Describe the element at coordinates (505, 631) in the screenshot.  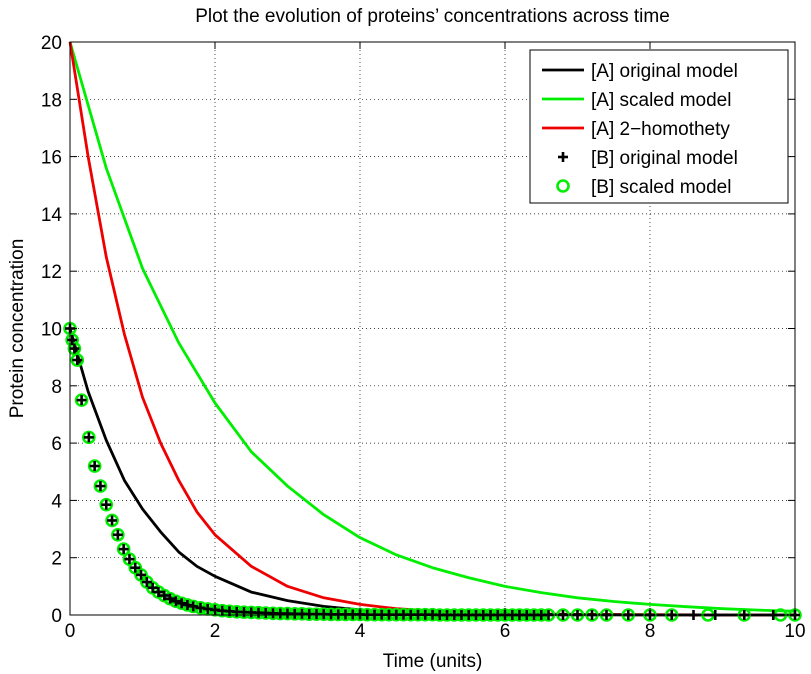
I see `x-tick-label: 6` at that location.